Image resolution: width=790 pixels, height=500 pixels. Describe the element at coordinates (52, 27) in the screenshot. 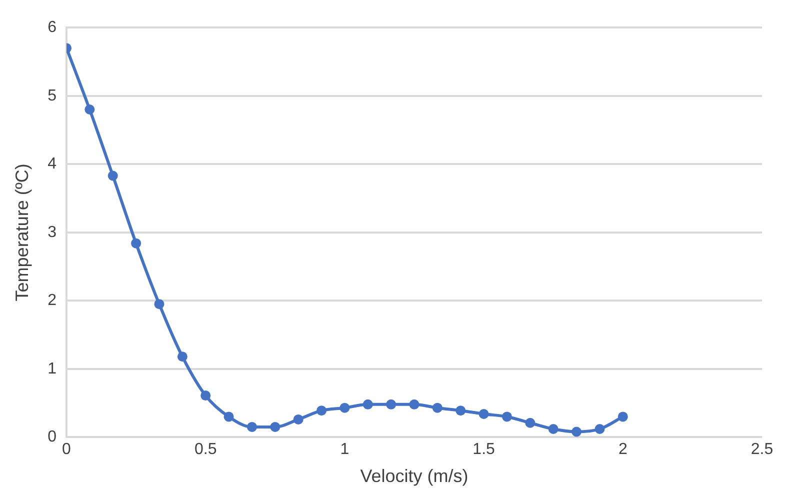

I see `y-tick-label: 6` at that location.